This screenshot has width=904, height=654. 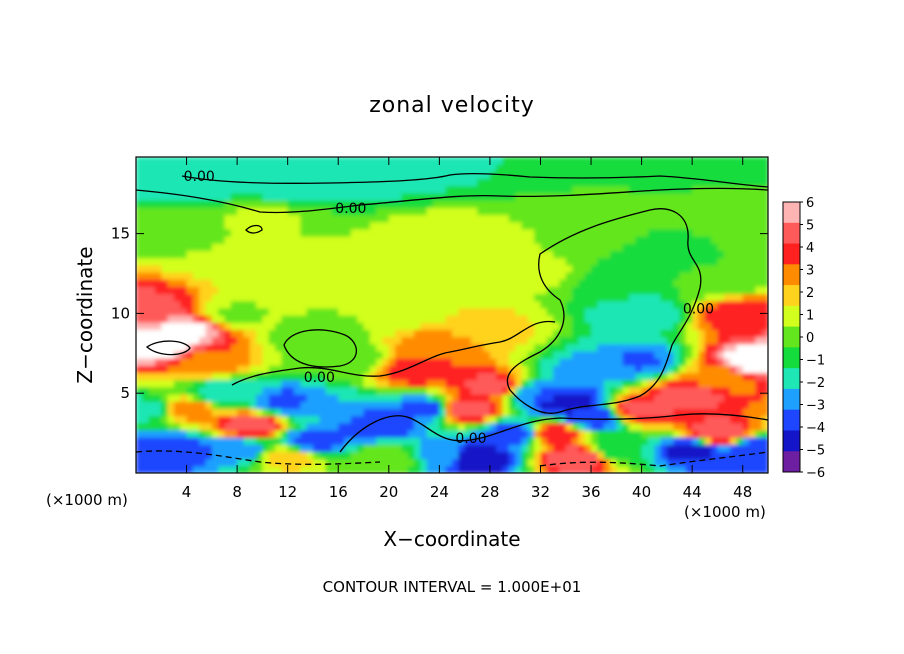 What do you see at coordinates (810, 338) in the screenshot?
I see `colorbar-label: 0` at bounding box center [810, 338].